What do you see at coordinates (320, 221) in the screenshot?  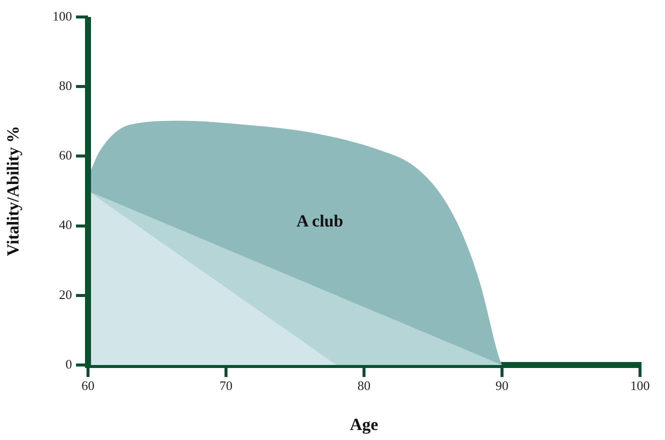 I see `annotation: A club` at bounding box center [320, 221].